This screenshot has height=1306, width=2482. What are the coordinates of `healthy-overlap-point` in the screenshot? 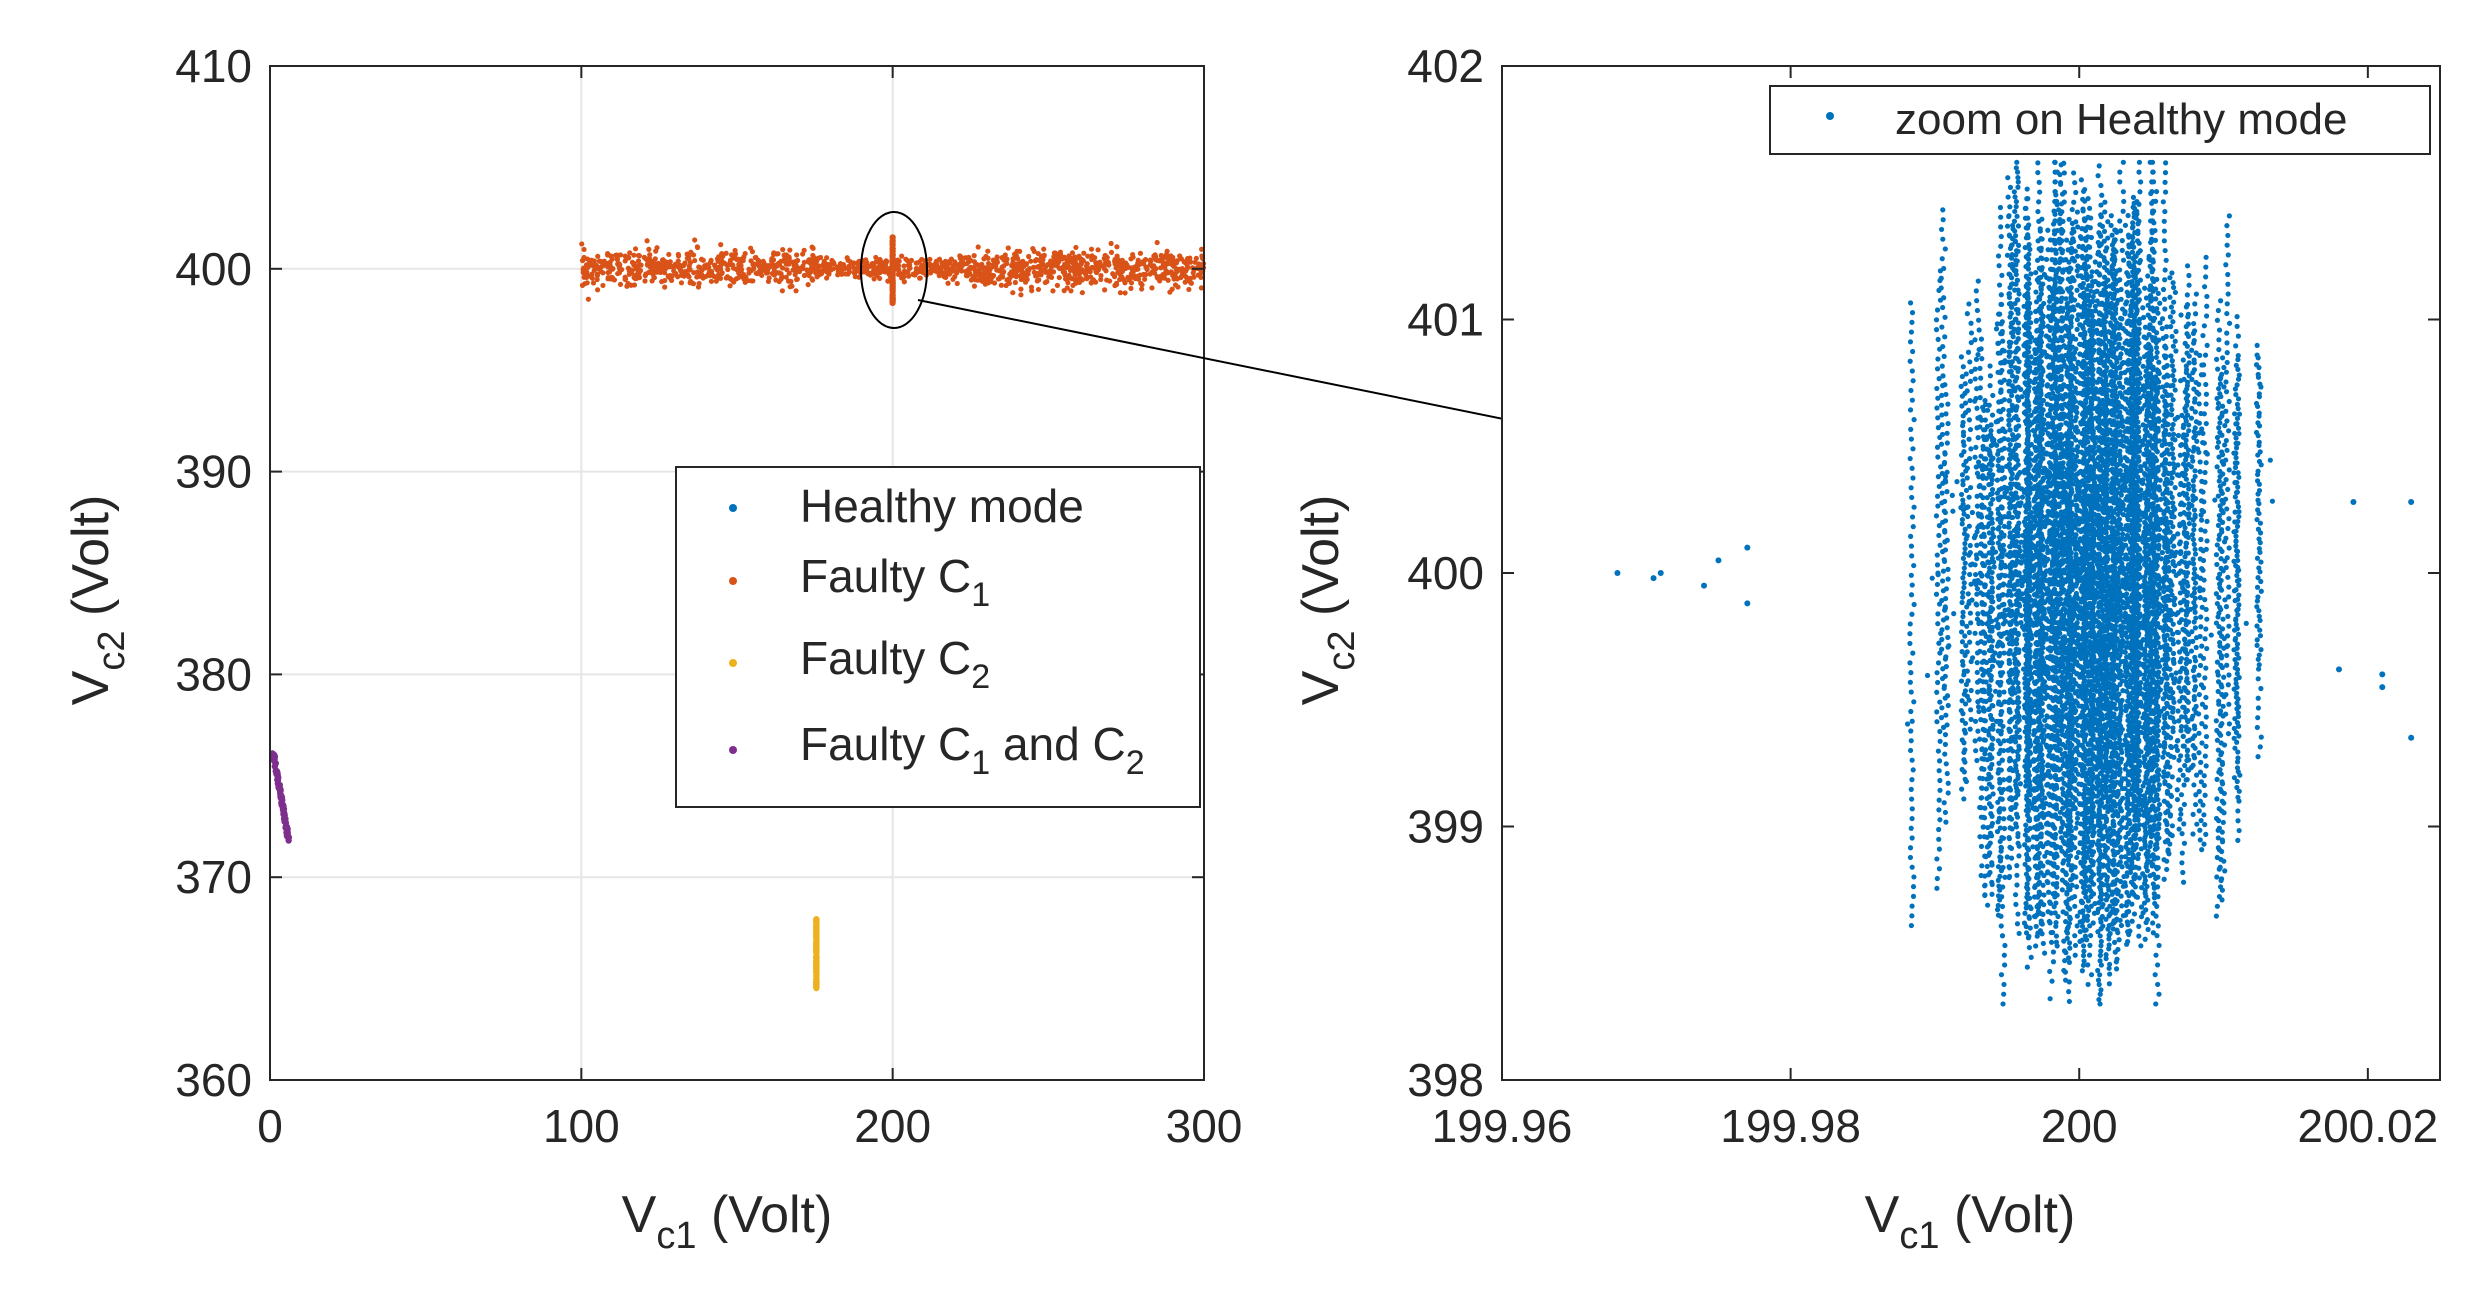 It's located at (892, 240).